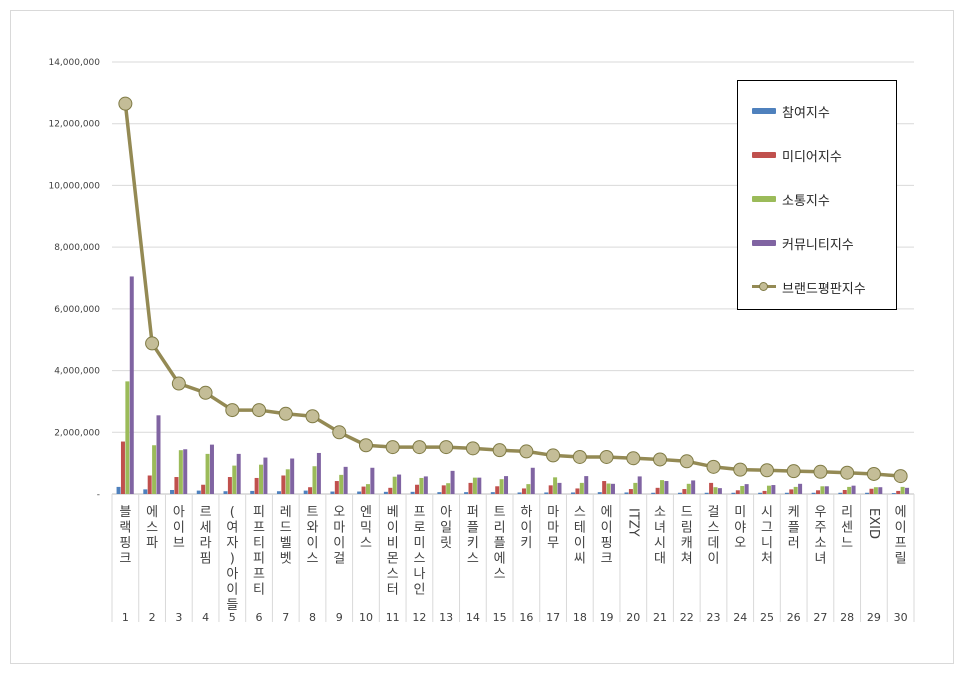  Describe the element at coordinates (232, 559) in the screenshot. I see `category-label: (여 자) 아 이 들` at that location.